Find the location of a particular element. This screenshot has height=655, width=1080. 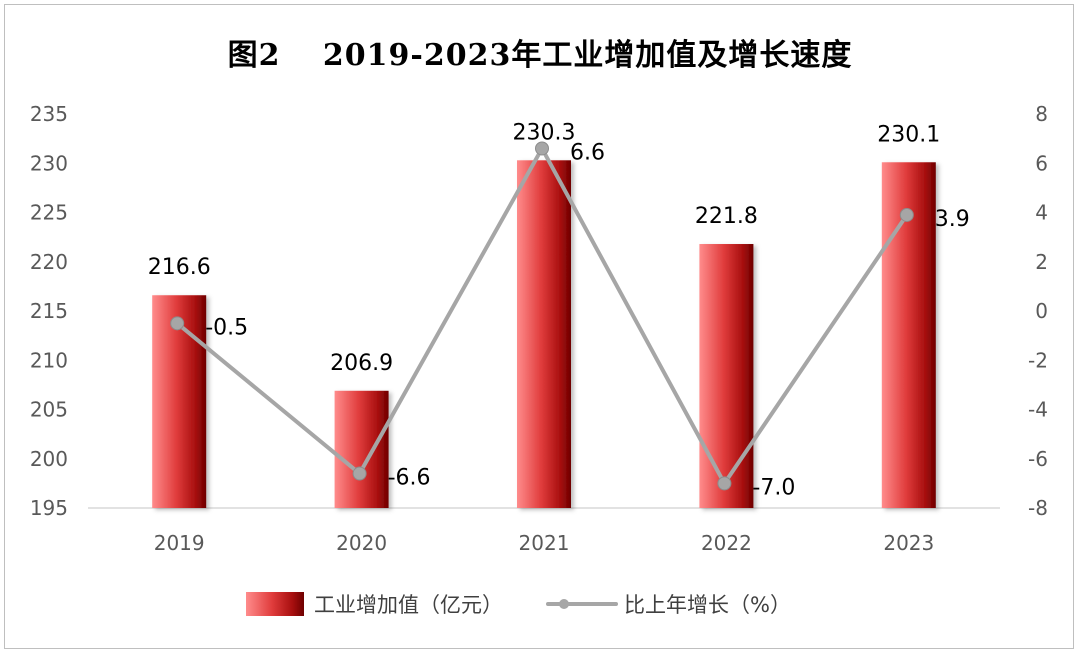

bar-value-label: 221.8 is located at coordinates (726, 216).